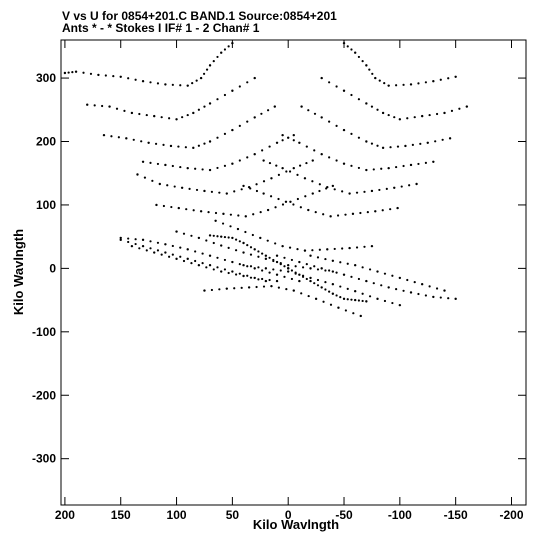 The width and height of the screenshot is (540, 541). I want to click on y-tick-label: -200, so click(44, 395).